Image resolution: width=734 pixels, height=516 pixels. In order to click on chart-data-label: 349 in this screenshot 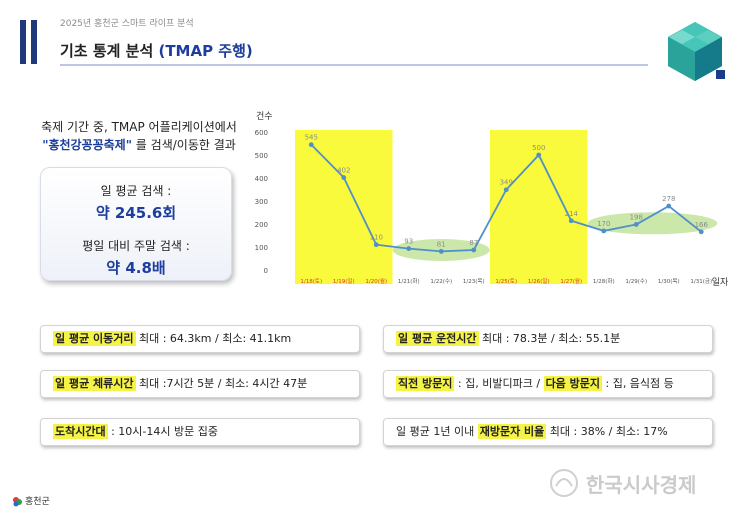, I will do `click(506, 183)`.